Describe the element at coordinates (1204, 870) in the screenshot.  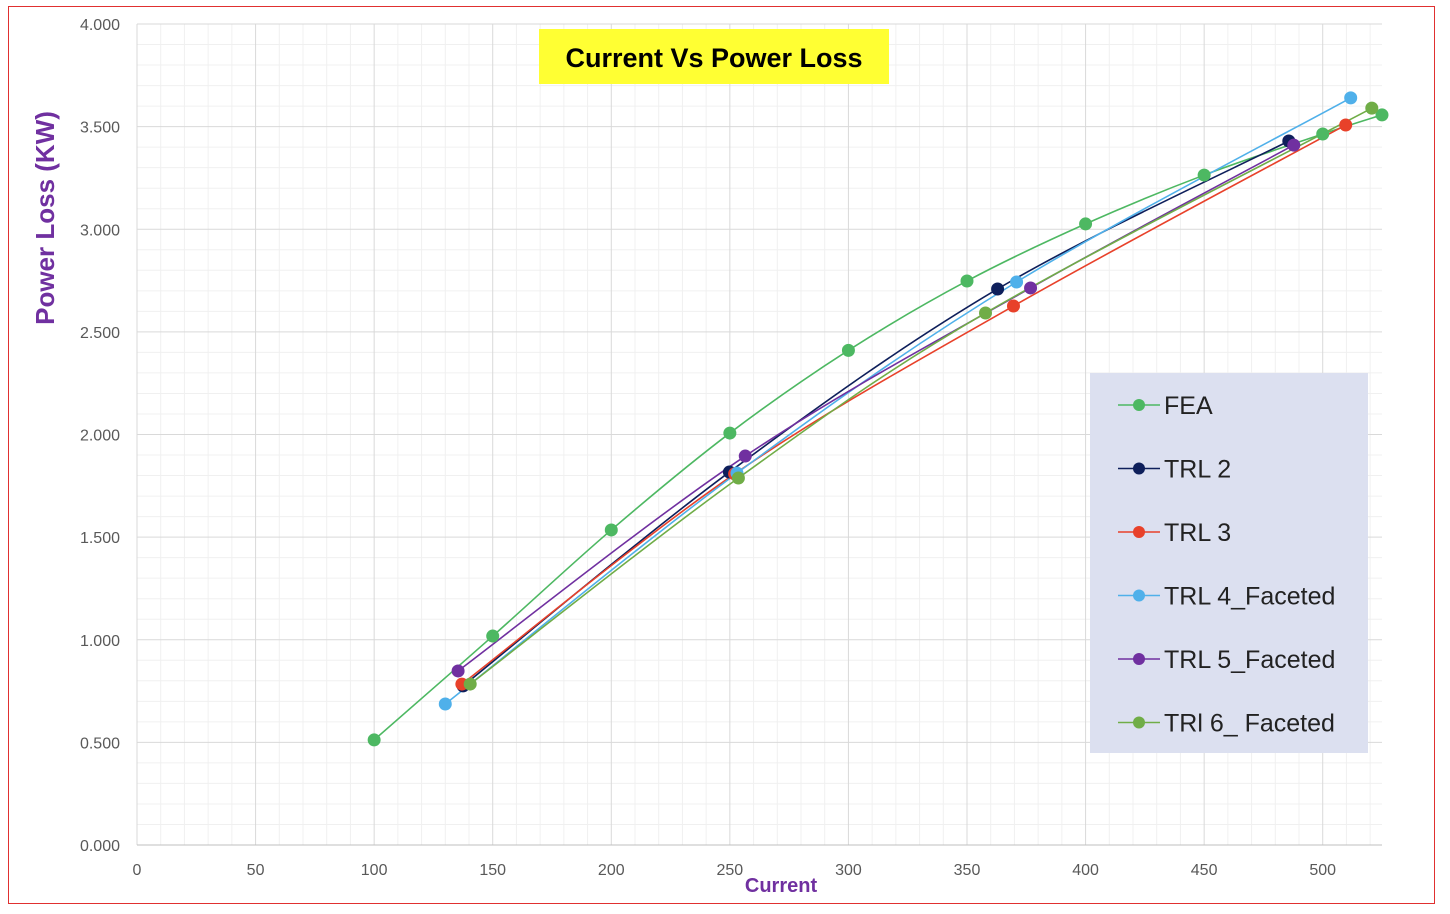
I see `x-tick-label: 450` at that location.